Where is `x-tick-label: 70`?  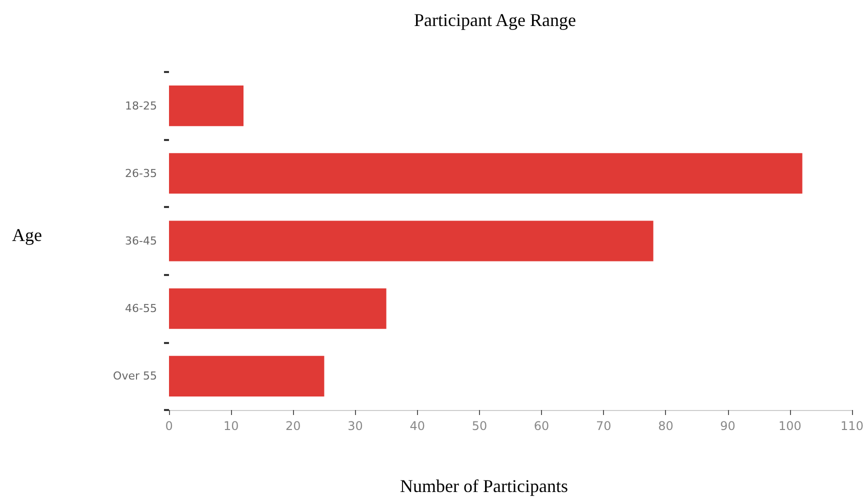 x-tick-label: 70 is located at coordinates (604, 426).